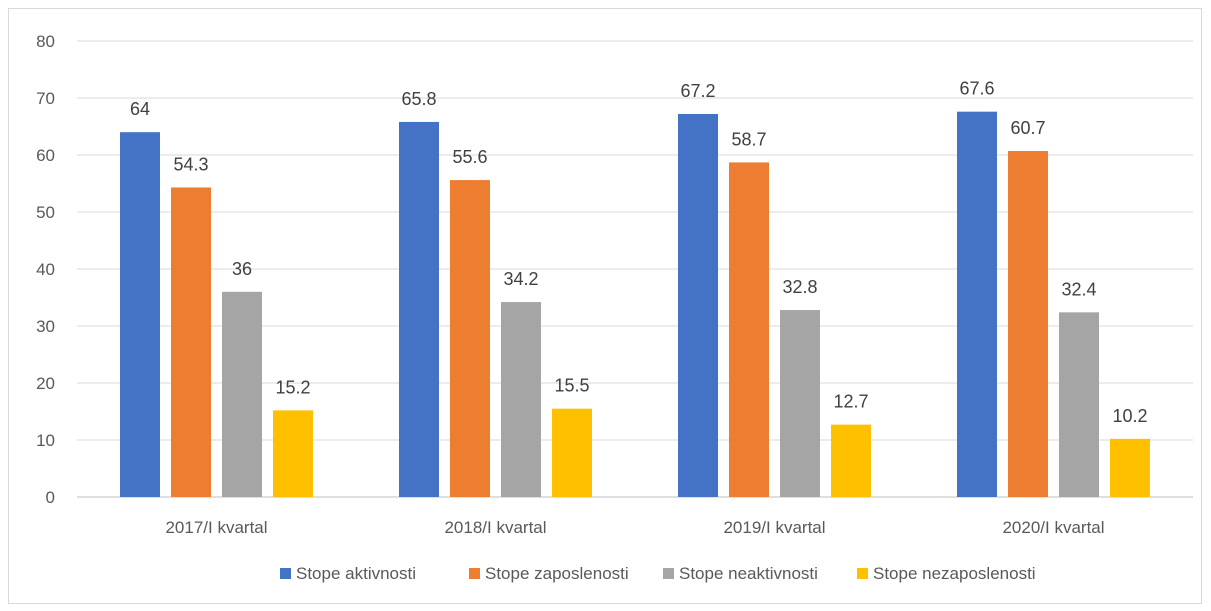  Describe the element at coordinates (292, 387) in the screenshot. I see `data-label: 15.2` at that location.